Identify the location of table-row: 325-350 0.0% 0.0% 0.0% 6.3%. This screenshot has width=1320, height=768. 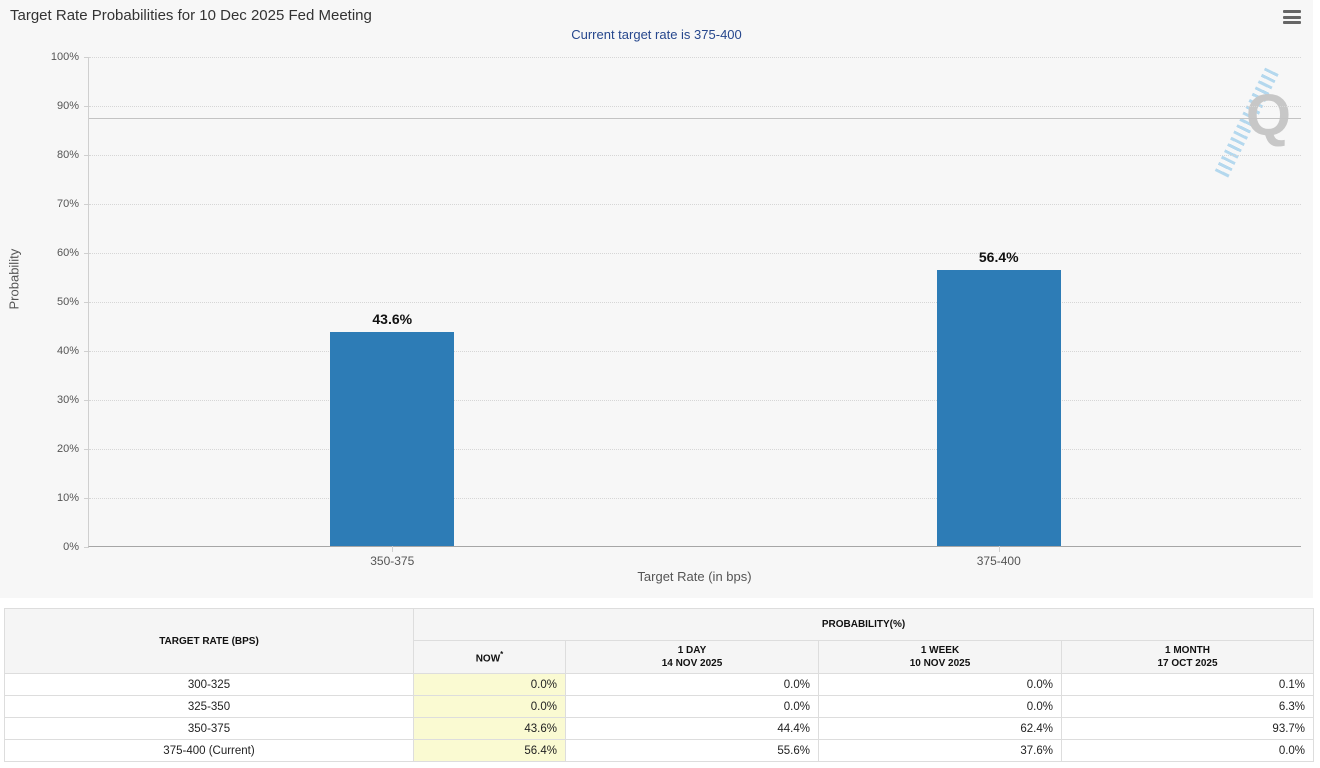
(659, 706).